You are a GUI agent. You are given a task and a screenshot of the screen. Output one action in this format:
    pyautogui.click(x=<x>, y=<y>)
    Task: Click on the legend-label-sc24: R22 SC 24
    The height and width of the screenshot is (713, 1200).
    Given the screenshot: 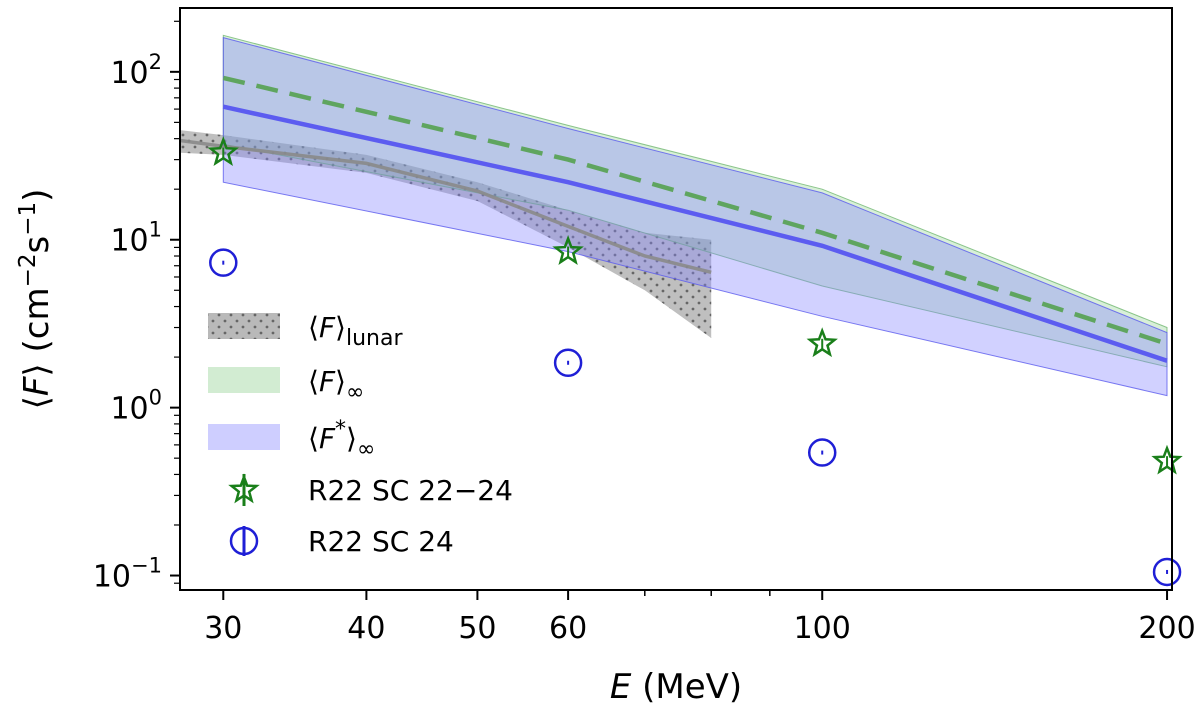 What is the action you would take?
    pyautogui.click(x=381, y=541)
    